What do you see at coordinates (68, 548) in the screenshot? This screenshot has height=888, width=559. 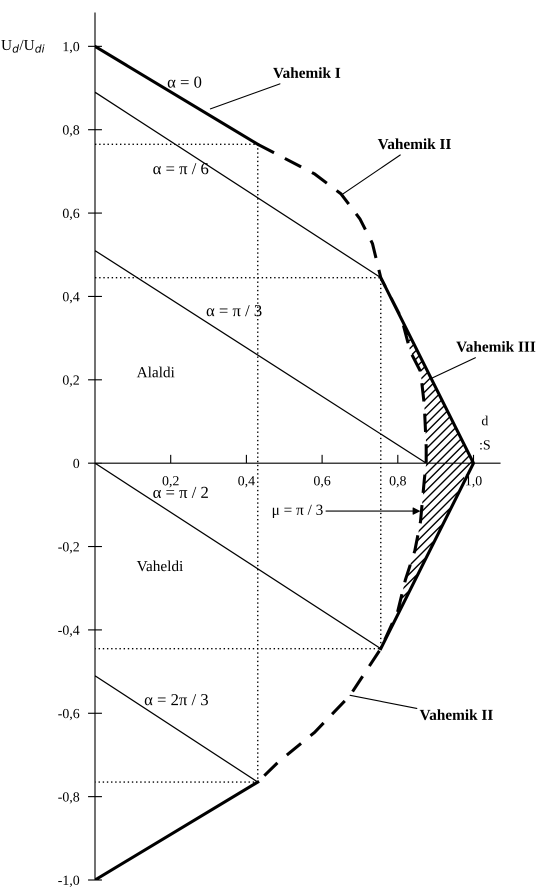 I see `y-tick-label: -0,2` at bounding box center [68, 548].